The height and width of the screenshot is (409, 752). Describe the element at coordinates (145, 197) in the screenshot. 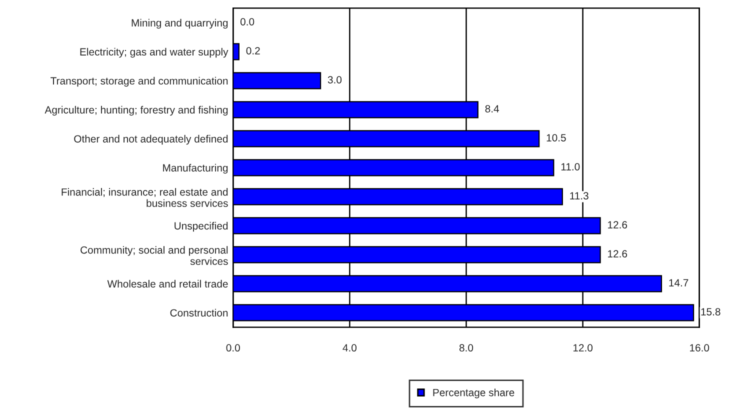

I see `y-tick-label: Financial; insurance; real estate and business services` at that location.